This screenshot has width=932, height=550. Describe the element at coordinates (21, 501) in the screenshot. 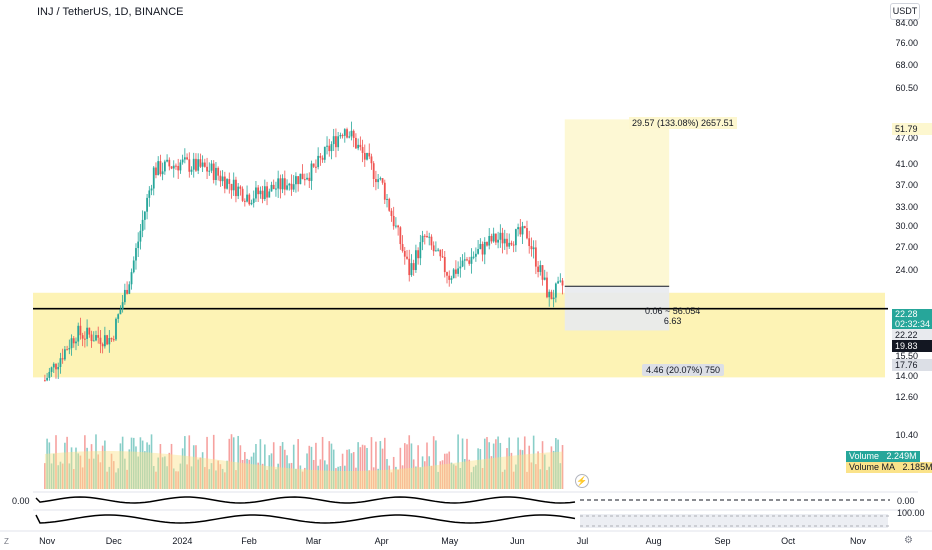

I see `indicator-left-value: 0.00` at that location.